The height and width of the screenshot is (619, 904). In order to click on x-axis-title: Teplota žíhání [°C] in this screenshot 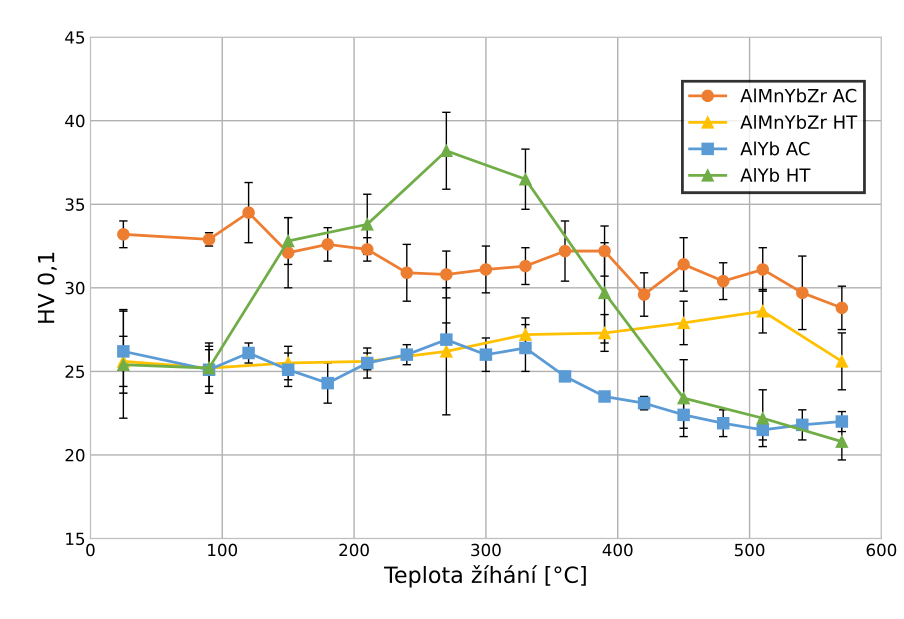, I will do `click(485, 576)`.